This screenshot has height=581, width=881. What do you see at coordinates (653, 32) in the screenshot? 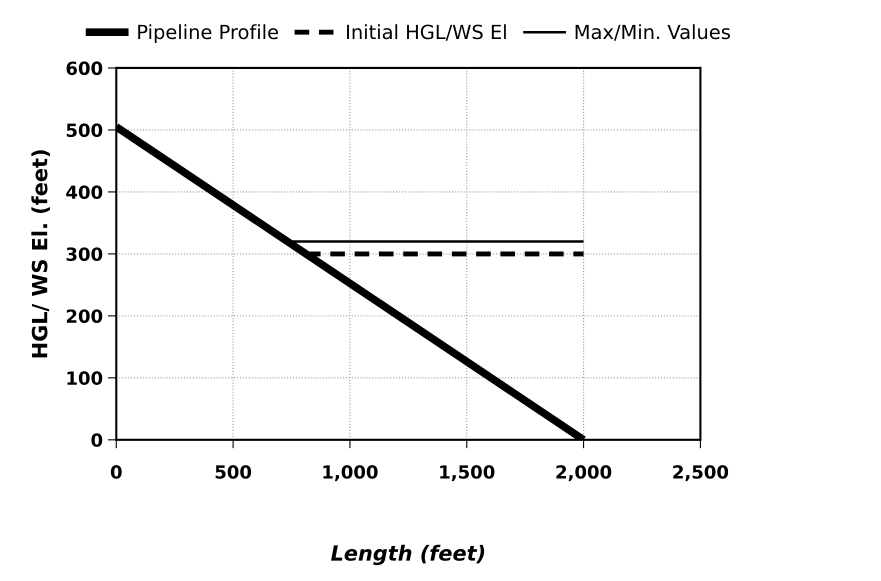
I see `legend-label: Max/Min. Values` at bounding box center [653, 32].